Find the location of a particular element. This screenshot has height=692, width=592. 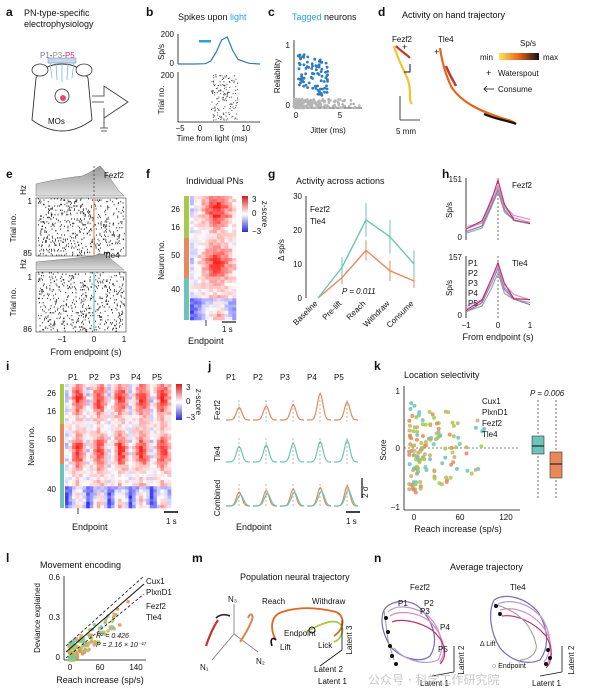

i-ctick-3: −3 is located at coordinates (191, 417).